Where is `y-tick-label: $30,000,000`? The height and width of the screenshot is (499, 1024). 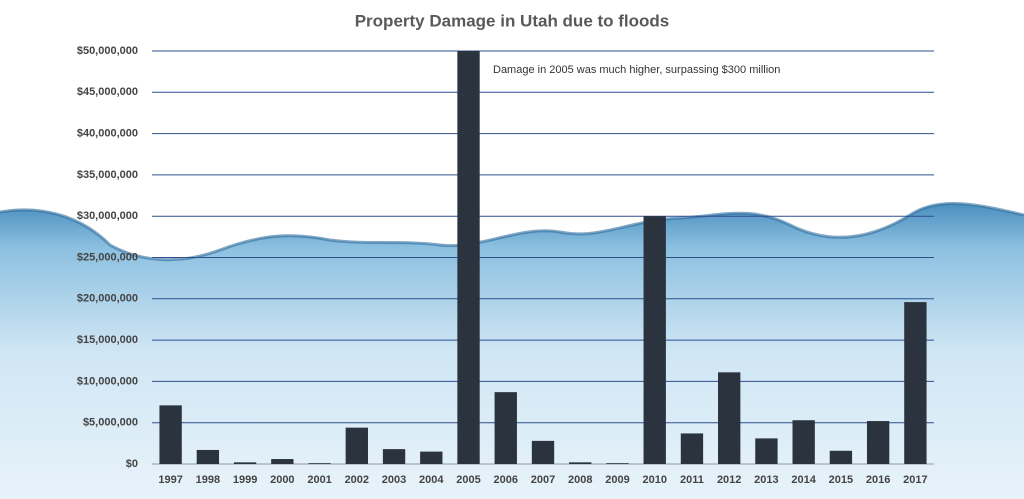 y-tick-label: $30,000,000 is located at coordinates (107, 216).